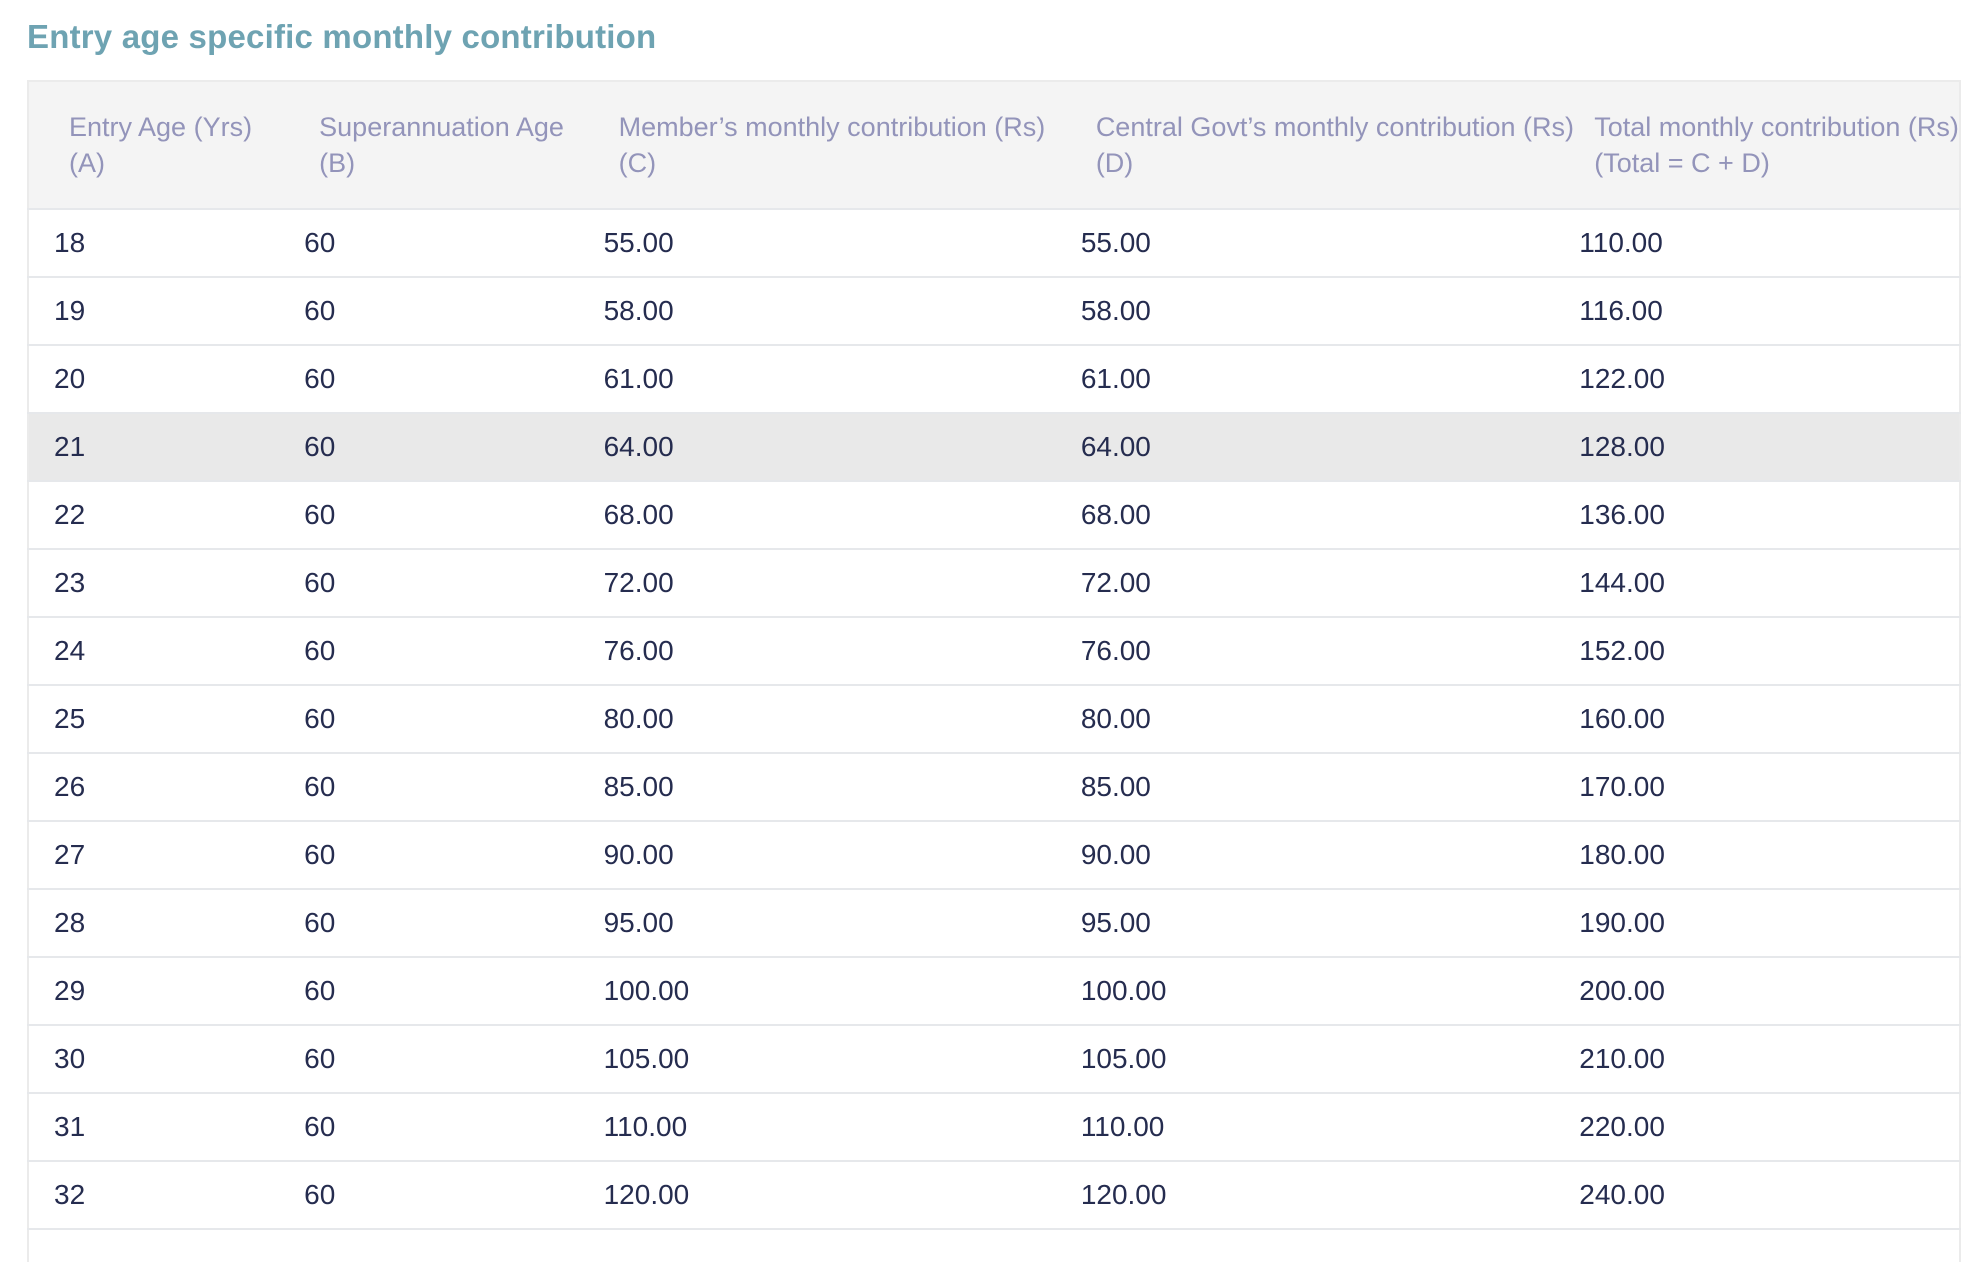  What do you see at coordinates (817, 991) in the screenshot?
I see `cell-member-contribution: 100.00` at bounding box center [817, 991].